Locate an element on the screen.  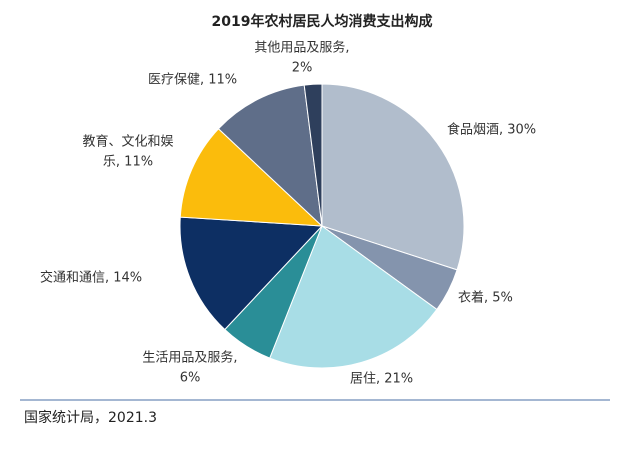
data-label: 2% is located at coordinates (302, 68).